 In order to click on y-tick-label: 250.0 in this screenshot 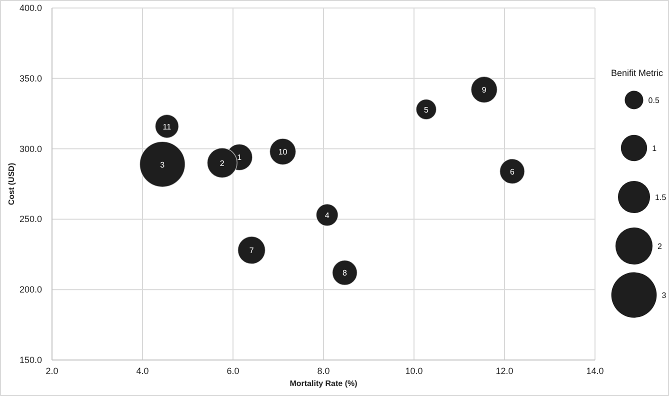, I will do `click(30, 219)`.